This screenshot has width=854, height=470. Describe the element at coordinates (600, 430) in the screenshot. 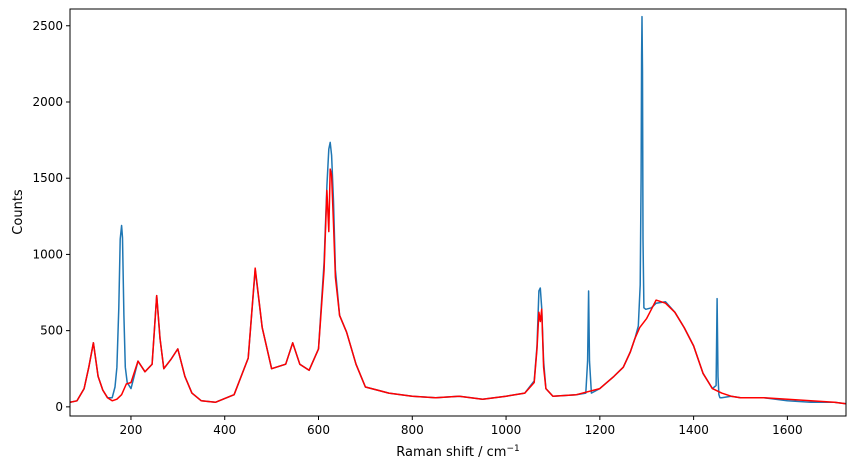

I see `x-tick-label: 1200` at that location.